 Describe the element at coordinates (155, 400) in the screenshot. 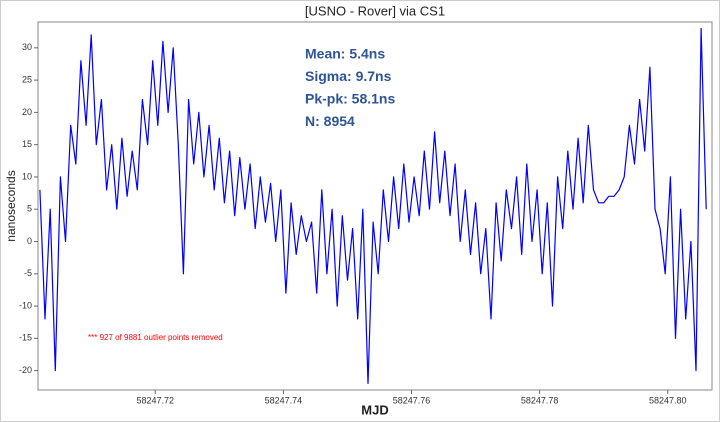

I see `x-tick-label: 58247.72` at that location.